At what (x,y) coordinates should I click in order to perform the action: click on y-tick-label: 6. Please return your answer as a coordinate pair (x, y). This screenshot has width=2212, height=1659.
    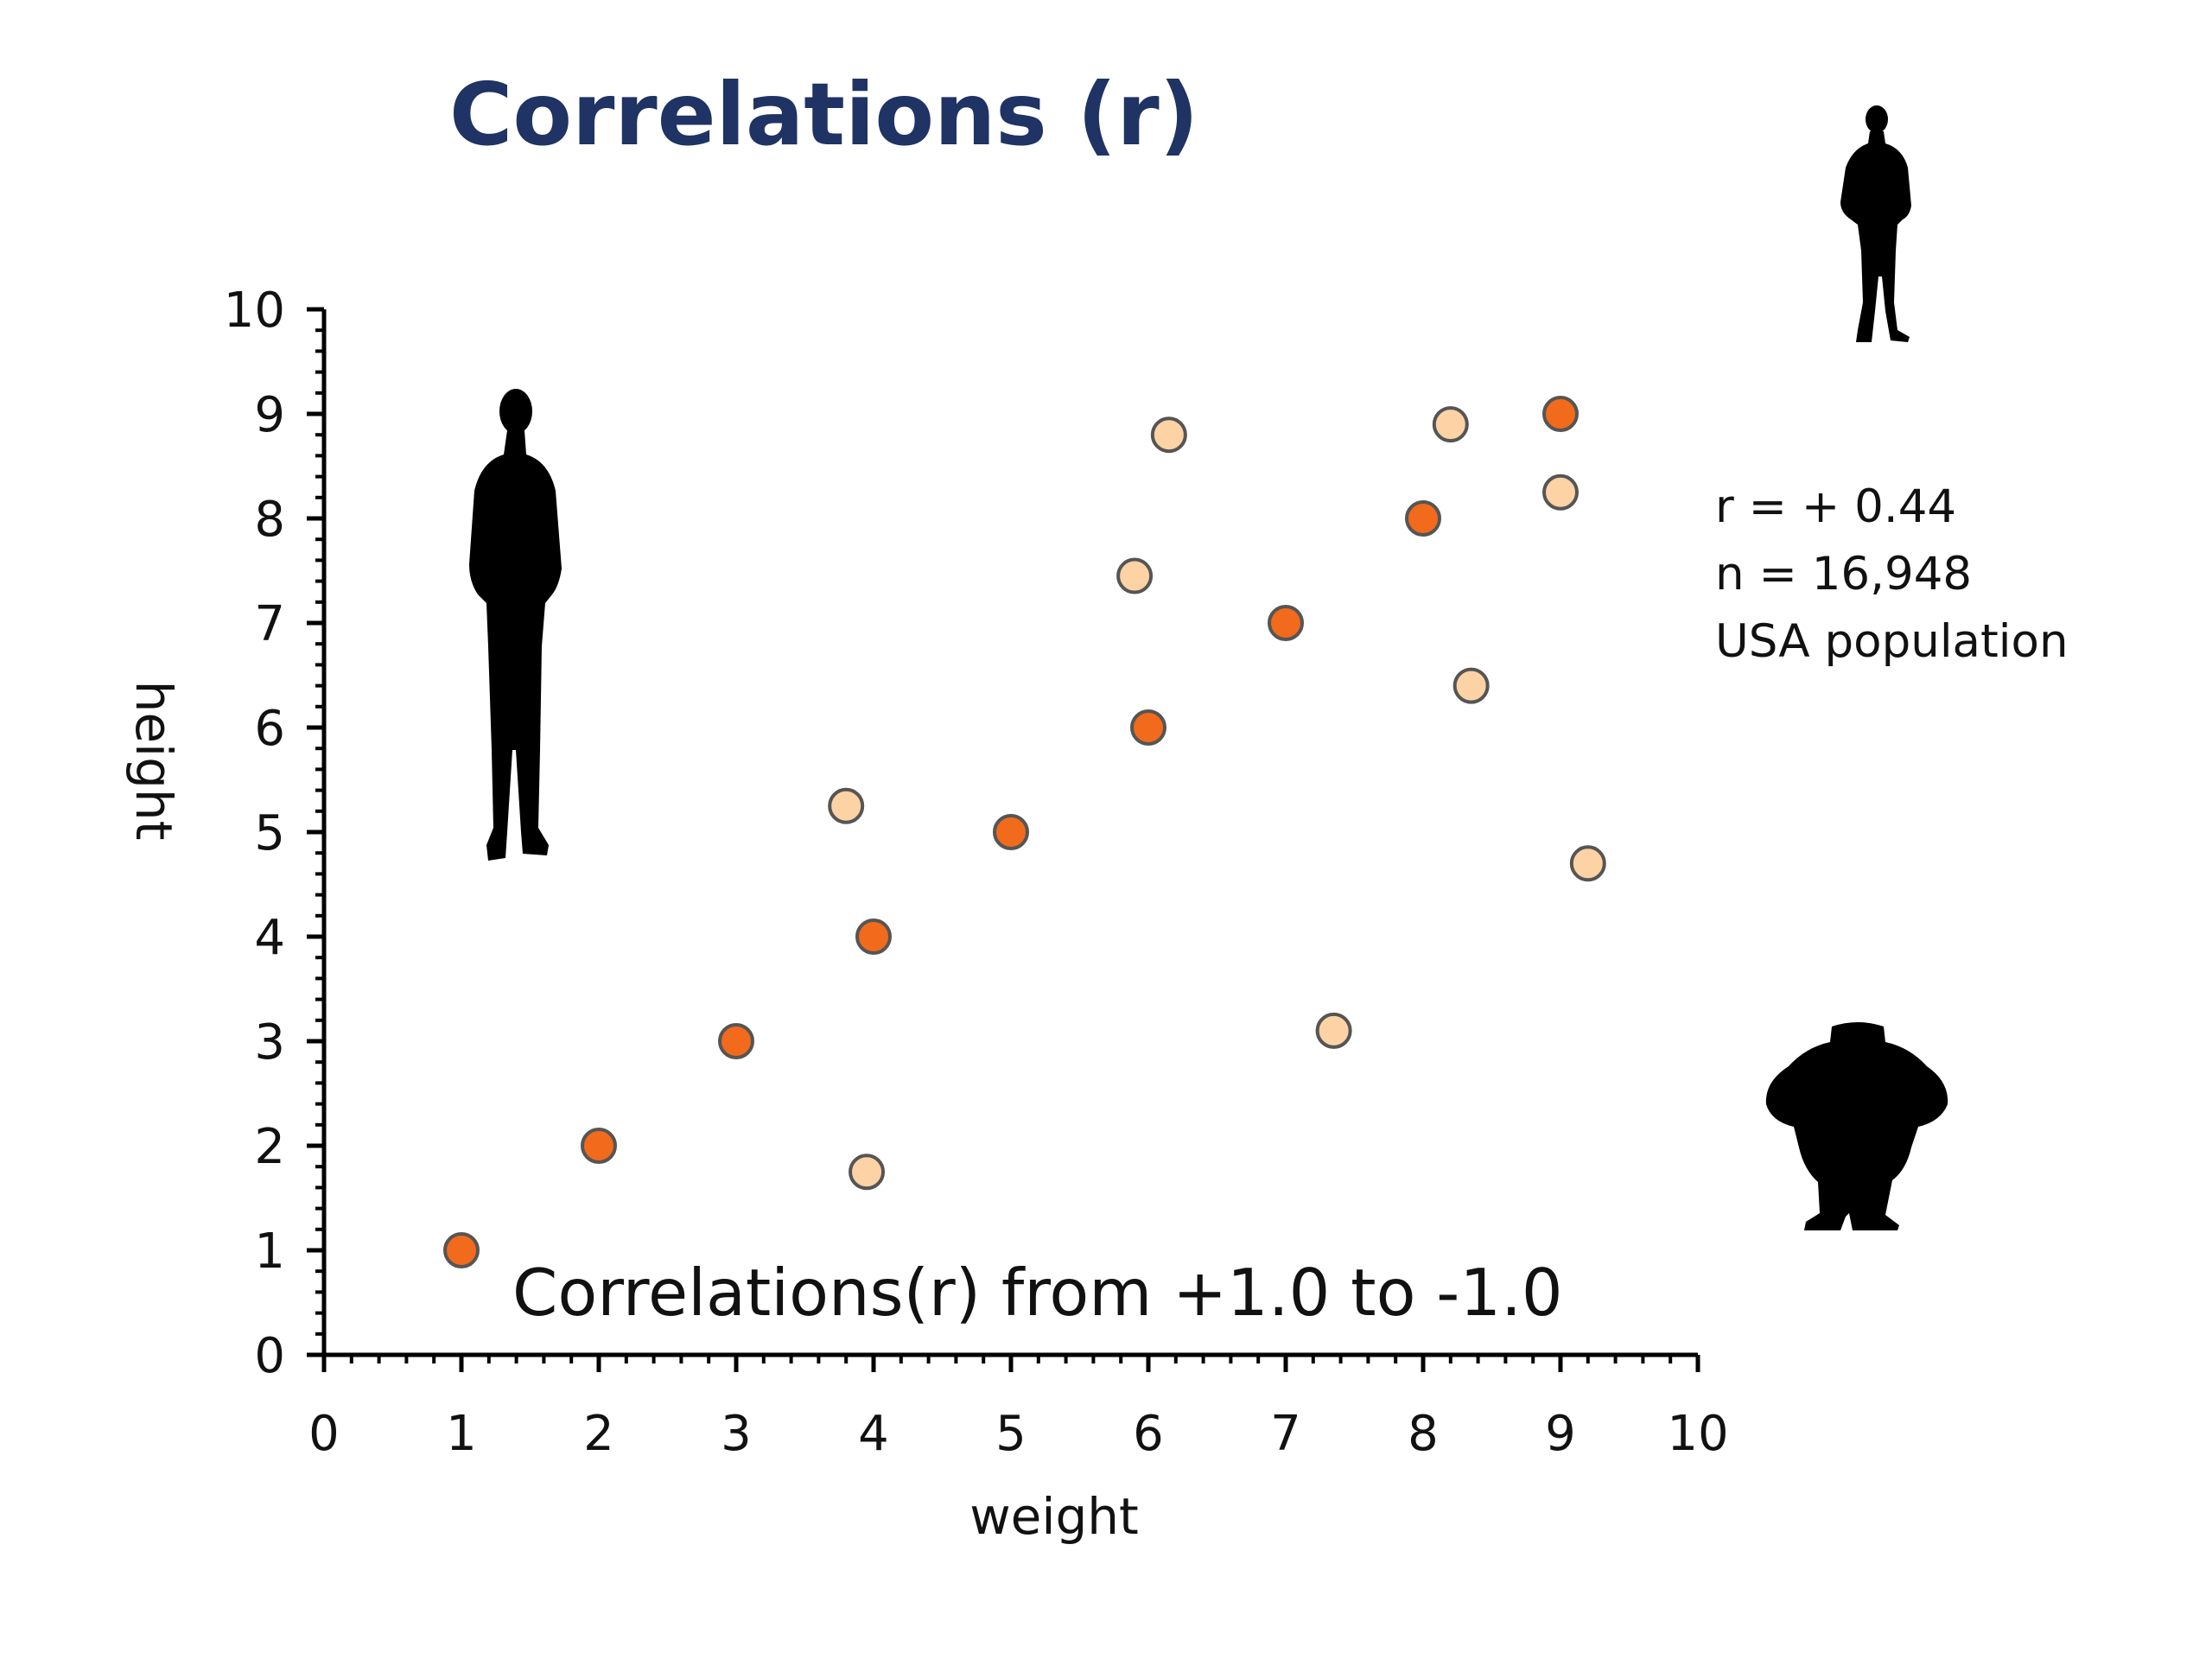
    Looking at the image, I should click on (269, 729).